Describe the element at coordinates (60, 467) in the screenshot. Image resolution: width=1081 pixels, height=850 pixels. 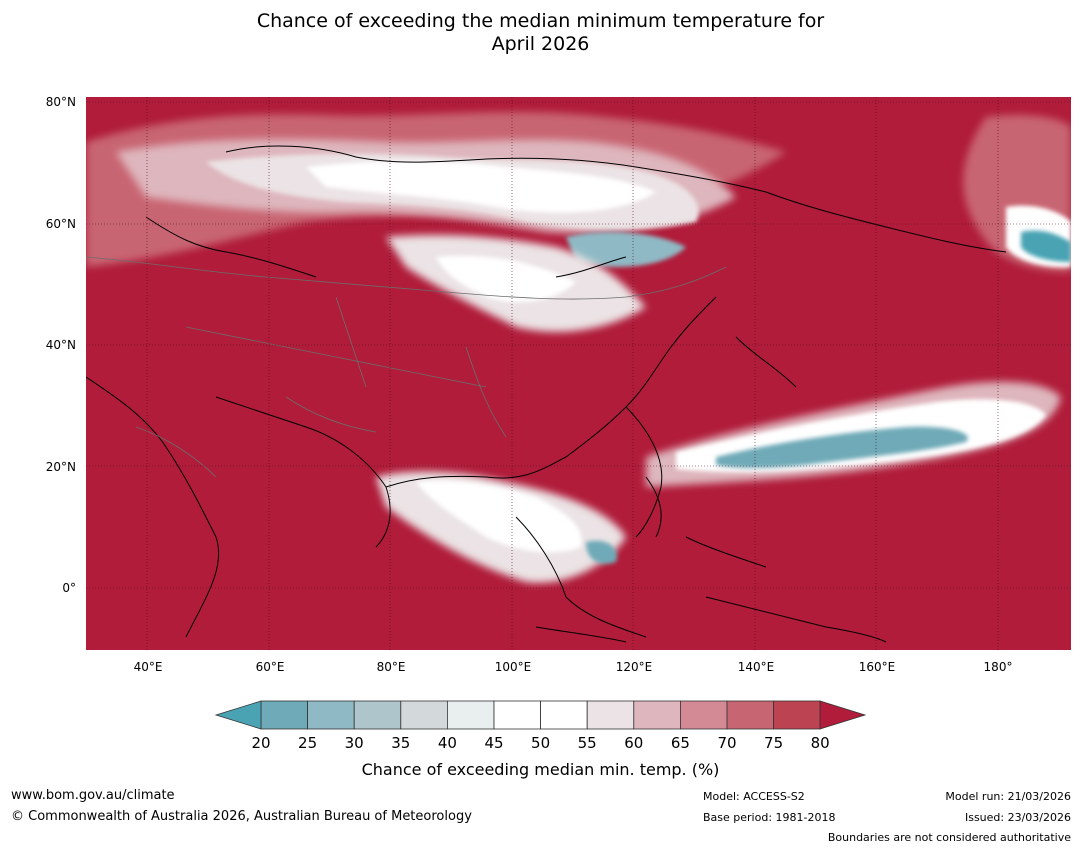
I see `lat-label-20n: 20°N` at that location.